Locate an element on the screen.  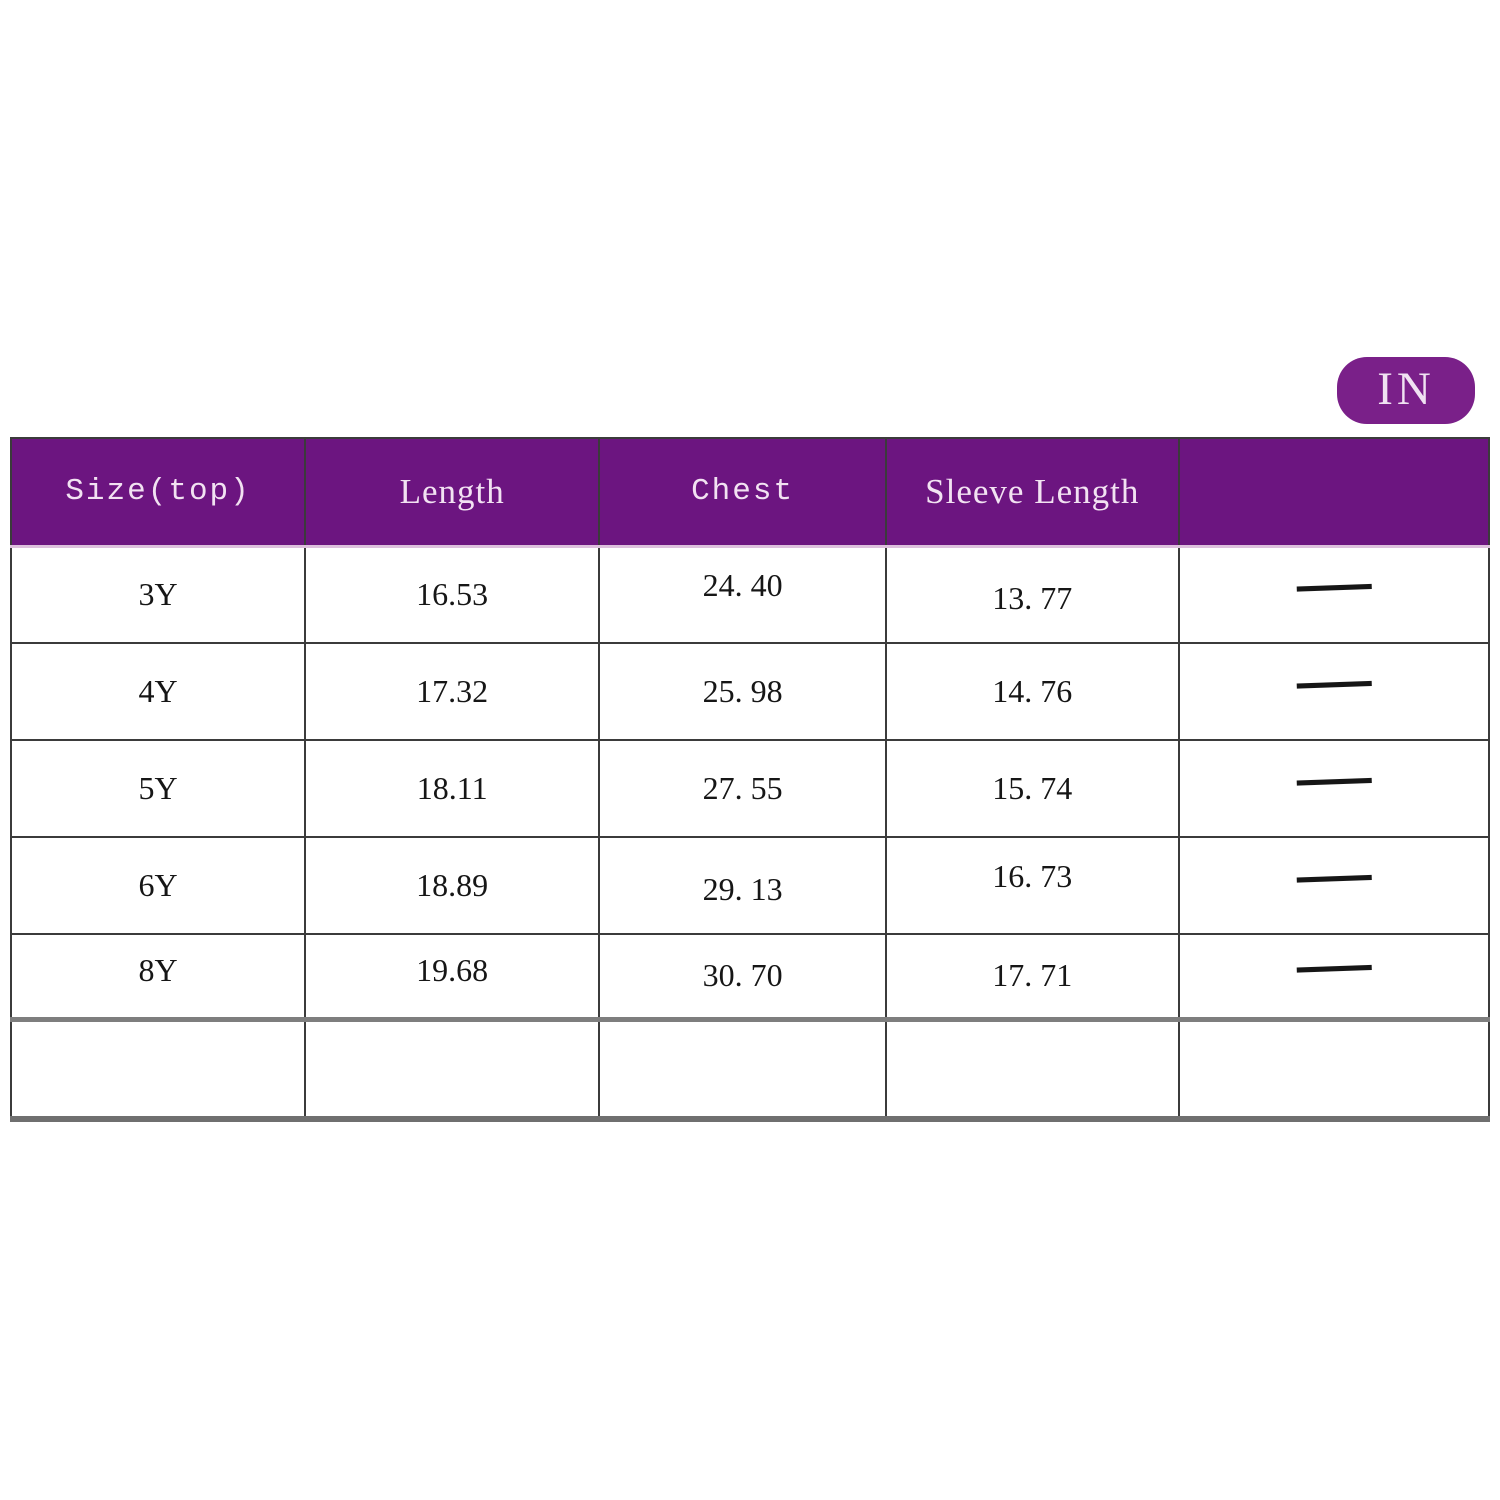
header-sleeve-length: Sleeve Length is located at coordinates (1032, 492).